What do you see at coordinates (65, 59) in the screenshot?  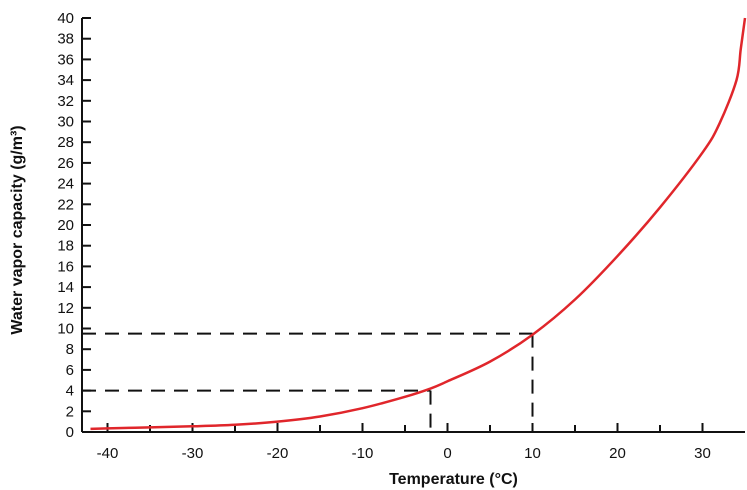 I see `y-tick-label: 36` at bounding box center [65, 59].